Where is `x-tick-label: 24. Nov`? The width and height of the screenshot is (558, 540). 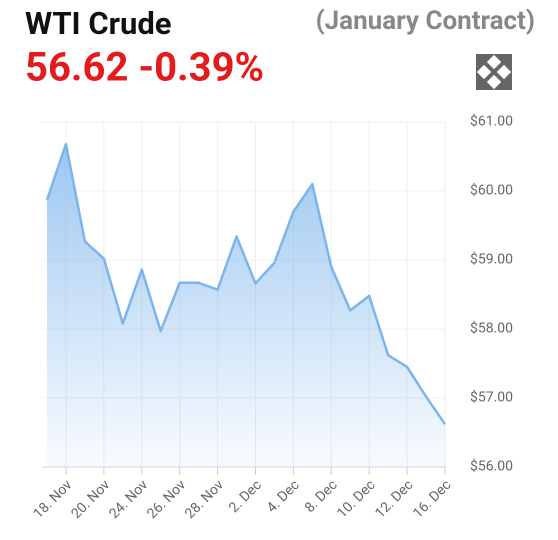
x-tick-label: 24. Nov is located at coordinates (128, 499).